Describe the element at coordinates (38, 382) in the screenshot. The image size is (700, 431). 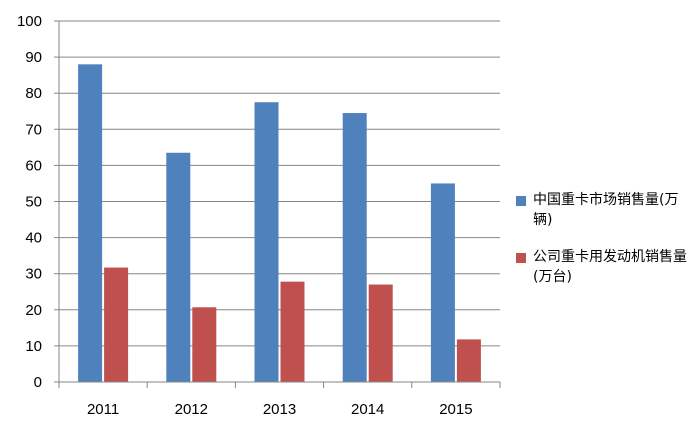
I see `y-tick-label: 0` at that location.